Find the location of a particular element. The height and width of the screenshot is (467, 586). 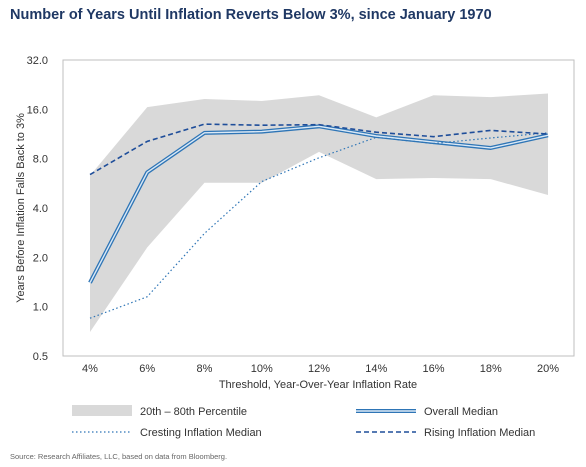

legend-label: Rising Inflation Median is located at coordinates (479, 433).